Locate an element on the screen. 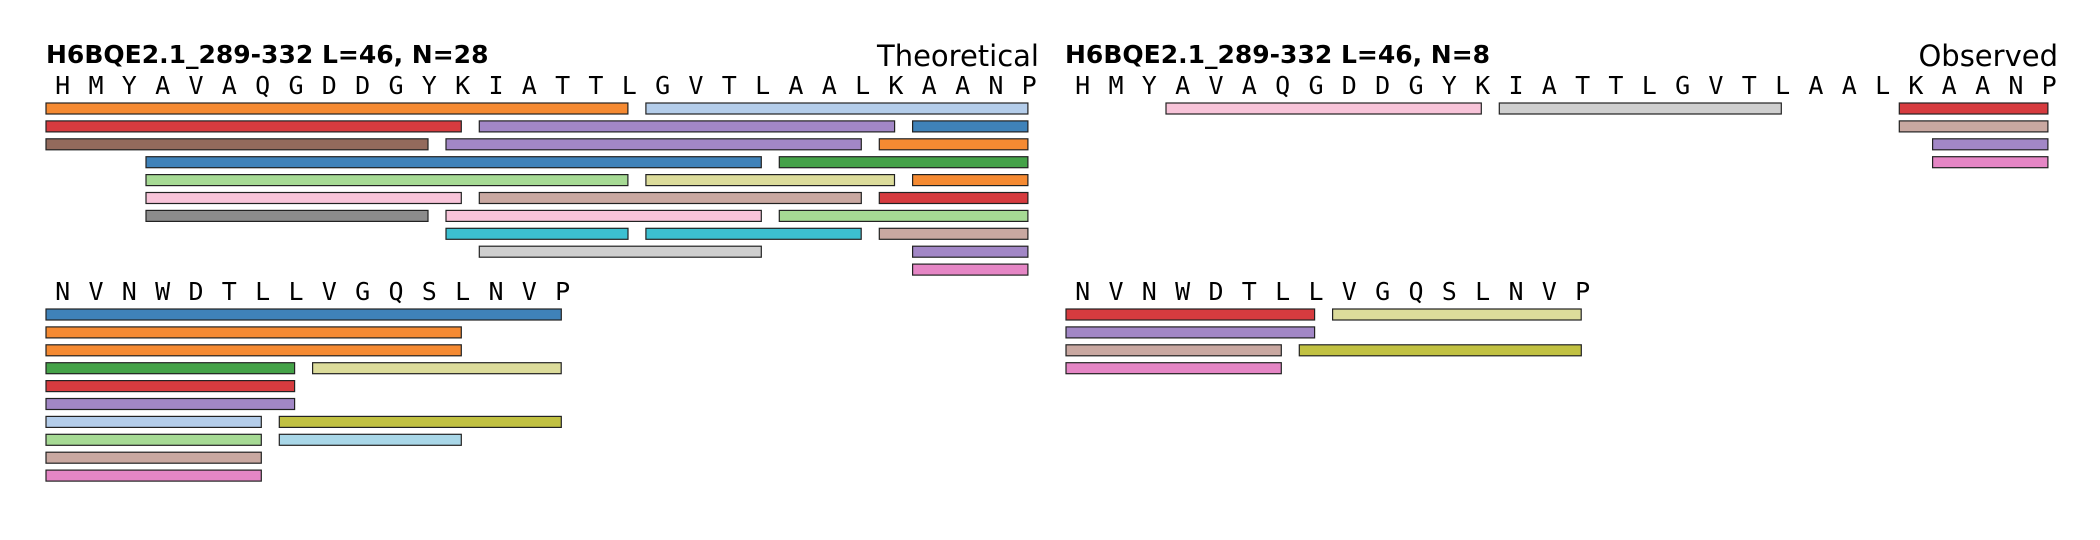 This screenshot has width=2100, height=540. theoretical-panel-title: H6BQE2.1_289-332 L=46, N=28 is located at coordinates (267, 54).